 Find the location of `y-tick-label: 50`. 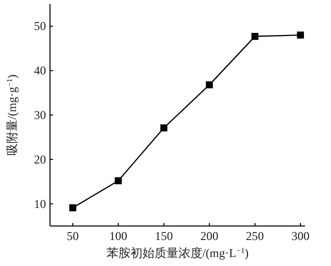

y-tick-label: 50 is located at coordinates (40, 26).